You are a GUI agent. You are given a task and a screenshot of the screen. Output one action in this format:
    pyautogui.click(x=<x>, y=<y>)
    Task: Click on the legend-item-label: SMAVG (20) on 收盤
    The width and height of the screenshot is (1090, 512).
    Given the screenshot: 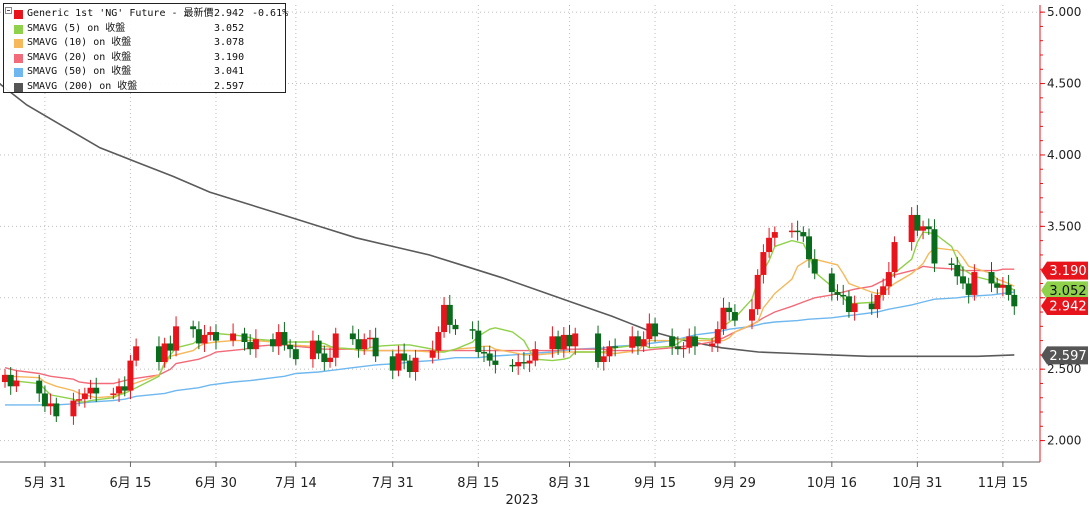 What is the action you would take?
    pyautogui.click(x=79, y=57)
    